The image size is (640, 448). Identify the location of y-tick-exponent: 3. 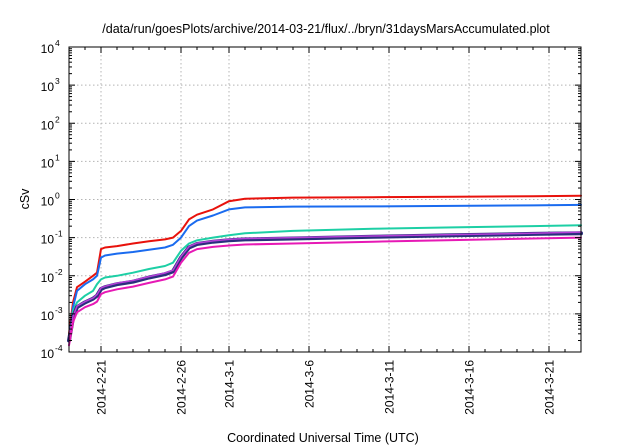
(57, 81).